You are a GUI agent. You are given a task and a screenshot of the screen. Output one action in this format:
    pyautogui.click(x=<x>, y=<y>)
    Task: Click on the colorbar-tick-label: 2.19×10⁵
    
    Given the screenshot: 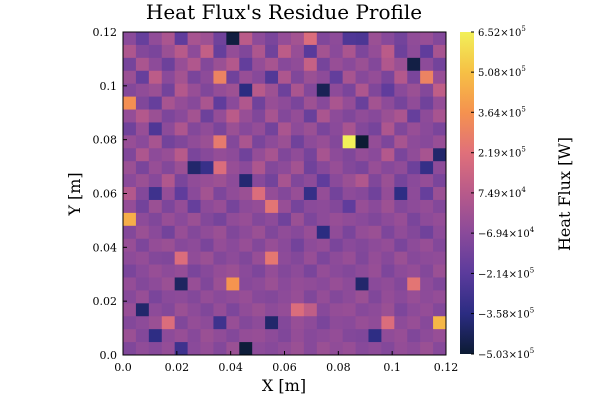 What is the action you would take?
    pyautogui.click(x=502, y=153)
    